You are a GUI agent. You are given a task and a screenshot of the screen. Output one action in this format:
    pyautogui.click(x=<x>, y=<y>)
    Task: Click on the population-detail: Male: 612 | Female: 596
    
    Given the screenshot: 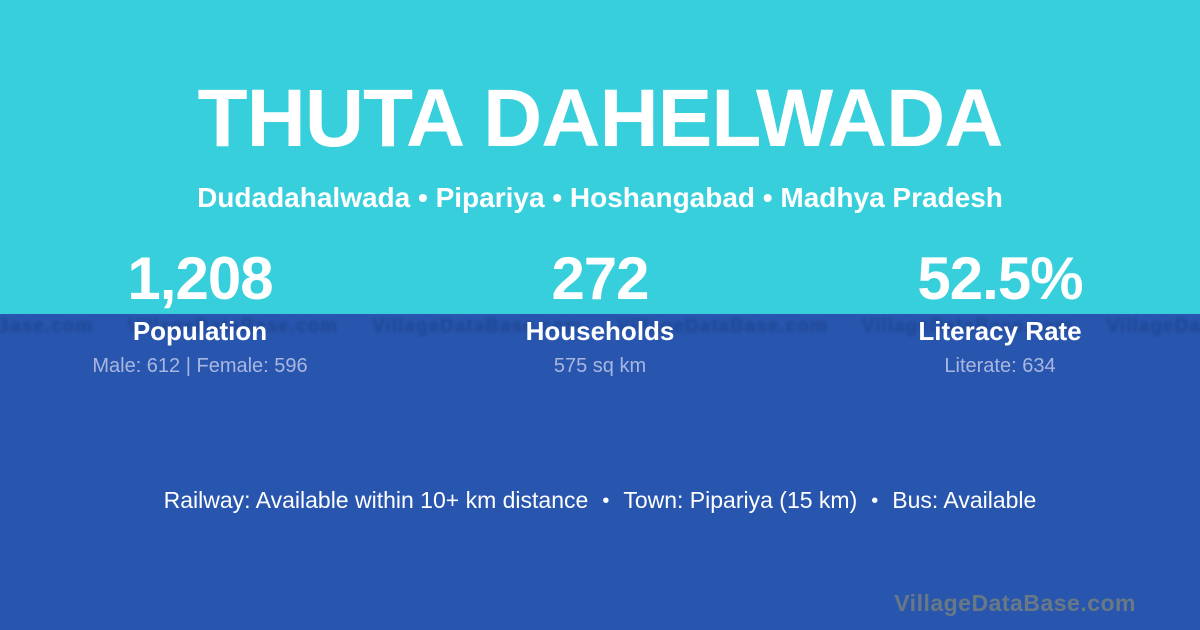 What is the action you would take?
    pyautogui.click(x=200, y=366)
    